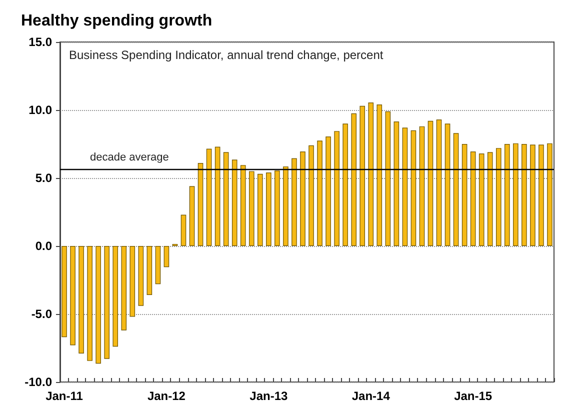 Image resolution: width=576 pixels, height=417 pixels. Describe the element at coordinates (129, 158) in the screenshot. I see `ref-line-label: decade average` at that location.